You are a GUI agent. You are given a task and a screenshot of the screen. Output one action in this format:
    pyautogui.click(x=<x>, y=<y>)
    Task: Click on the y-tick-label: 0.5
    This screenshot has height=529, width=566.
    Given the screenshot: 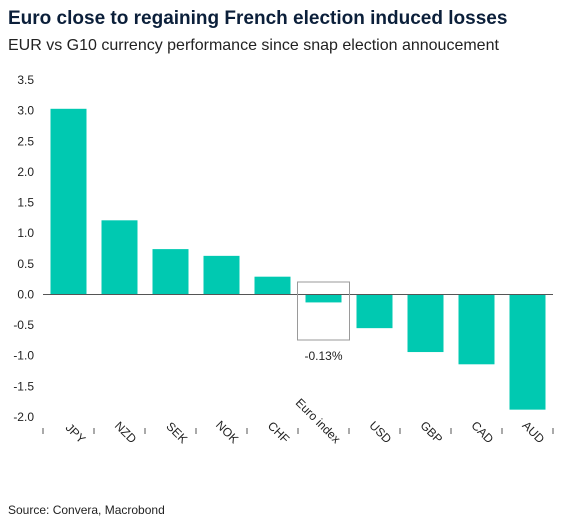 What is the action you would take?
    pyautogui.click(x=25, y=264)
    